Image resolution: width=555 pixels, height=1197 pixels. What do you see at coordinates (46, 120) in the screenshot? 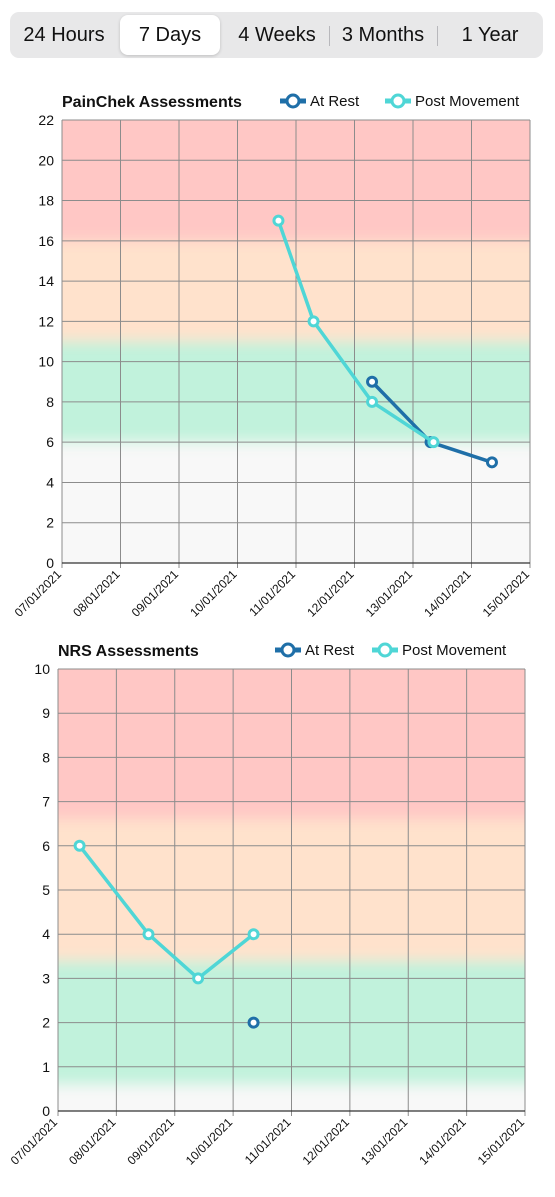
I see `y-tick-label: 22` at bounding box center [46, 120].